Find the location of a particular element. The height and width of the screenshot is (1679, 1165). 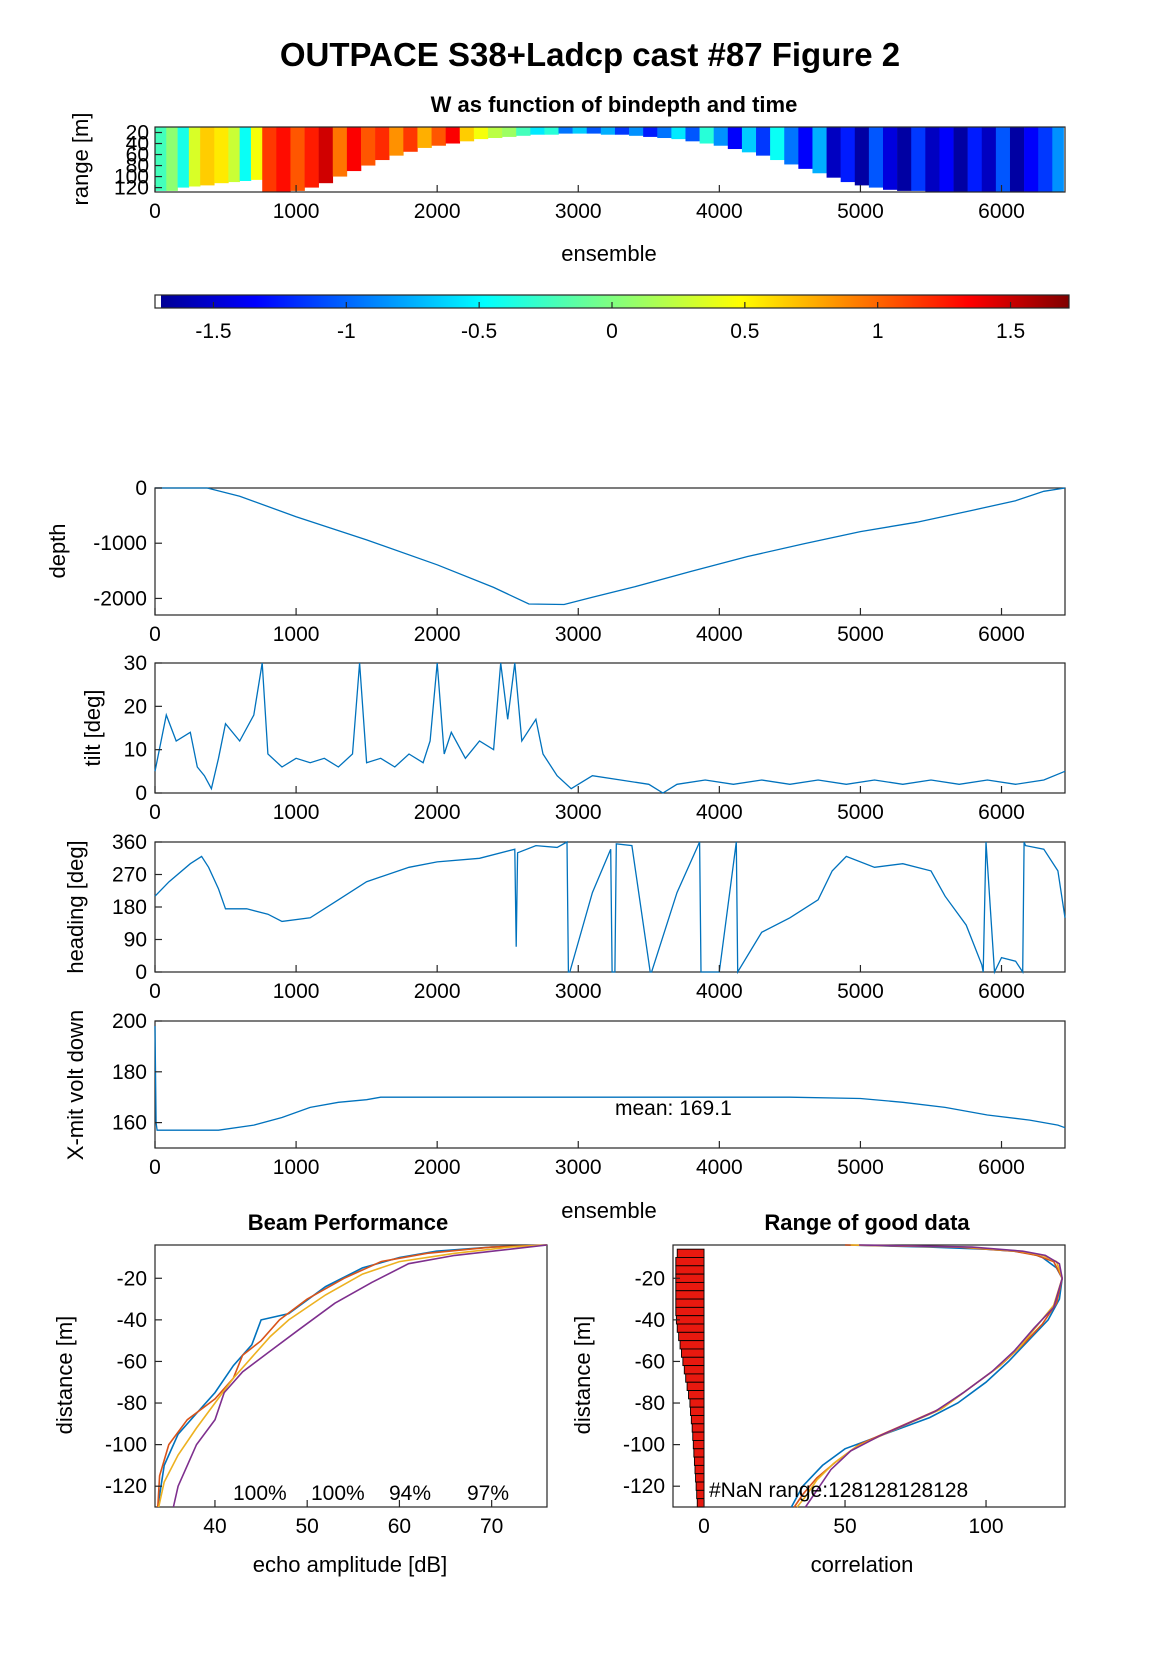

w-image-xtick-label: 3000 is located at coordinates (578, 211).